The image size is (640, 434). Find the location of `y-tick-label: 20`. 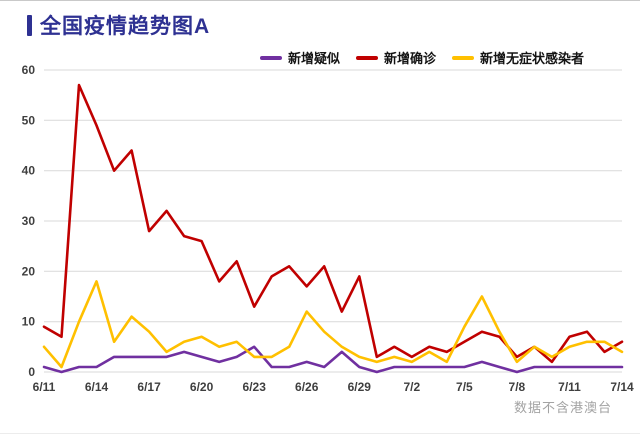

y-tick-label: 20 is located at coordinates (29, 271).